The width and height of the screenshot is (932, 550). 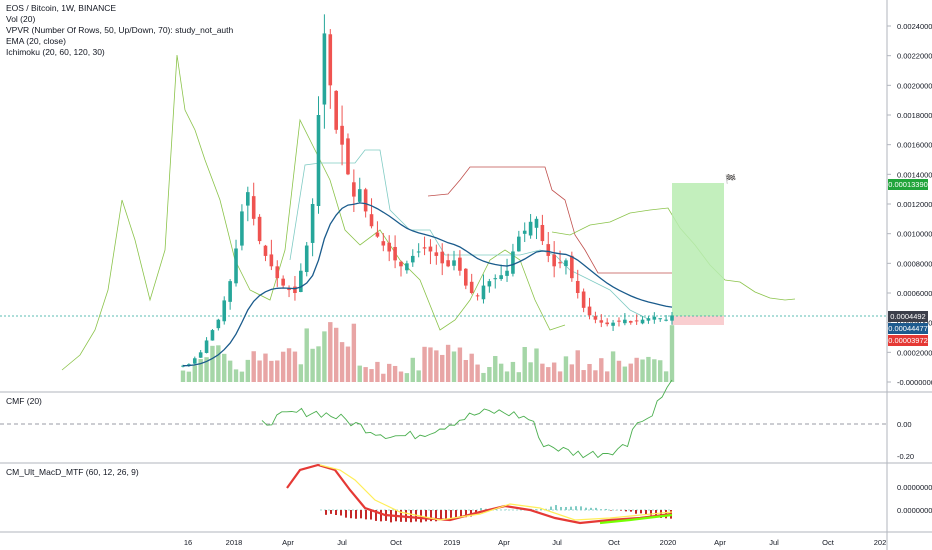 What do you see at coordinates (24, 401) in the screenshot?
I see `cmf-legend: CMF (20)` at bounding box center [24, 401].